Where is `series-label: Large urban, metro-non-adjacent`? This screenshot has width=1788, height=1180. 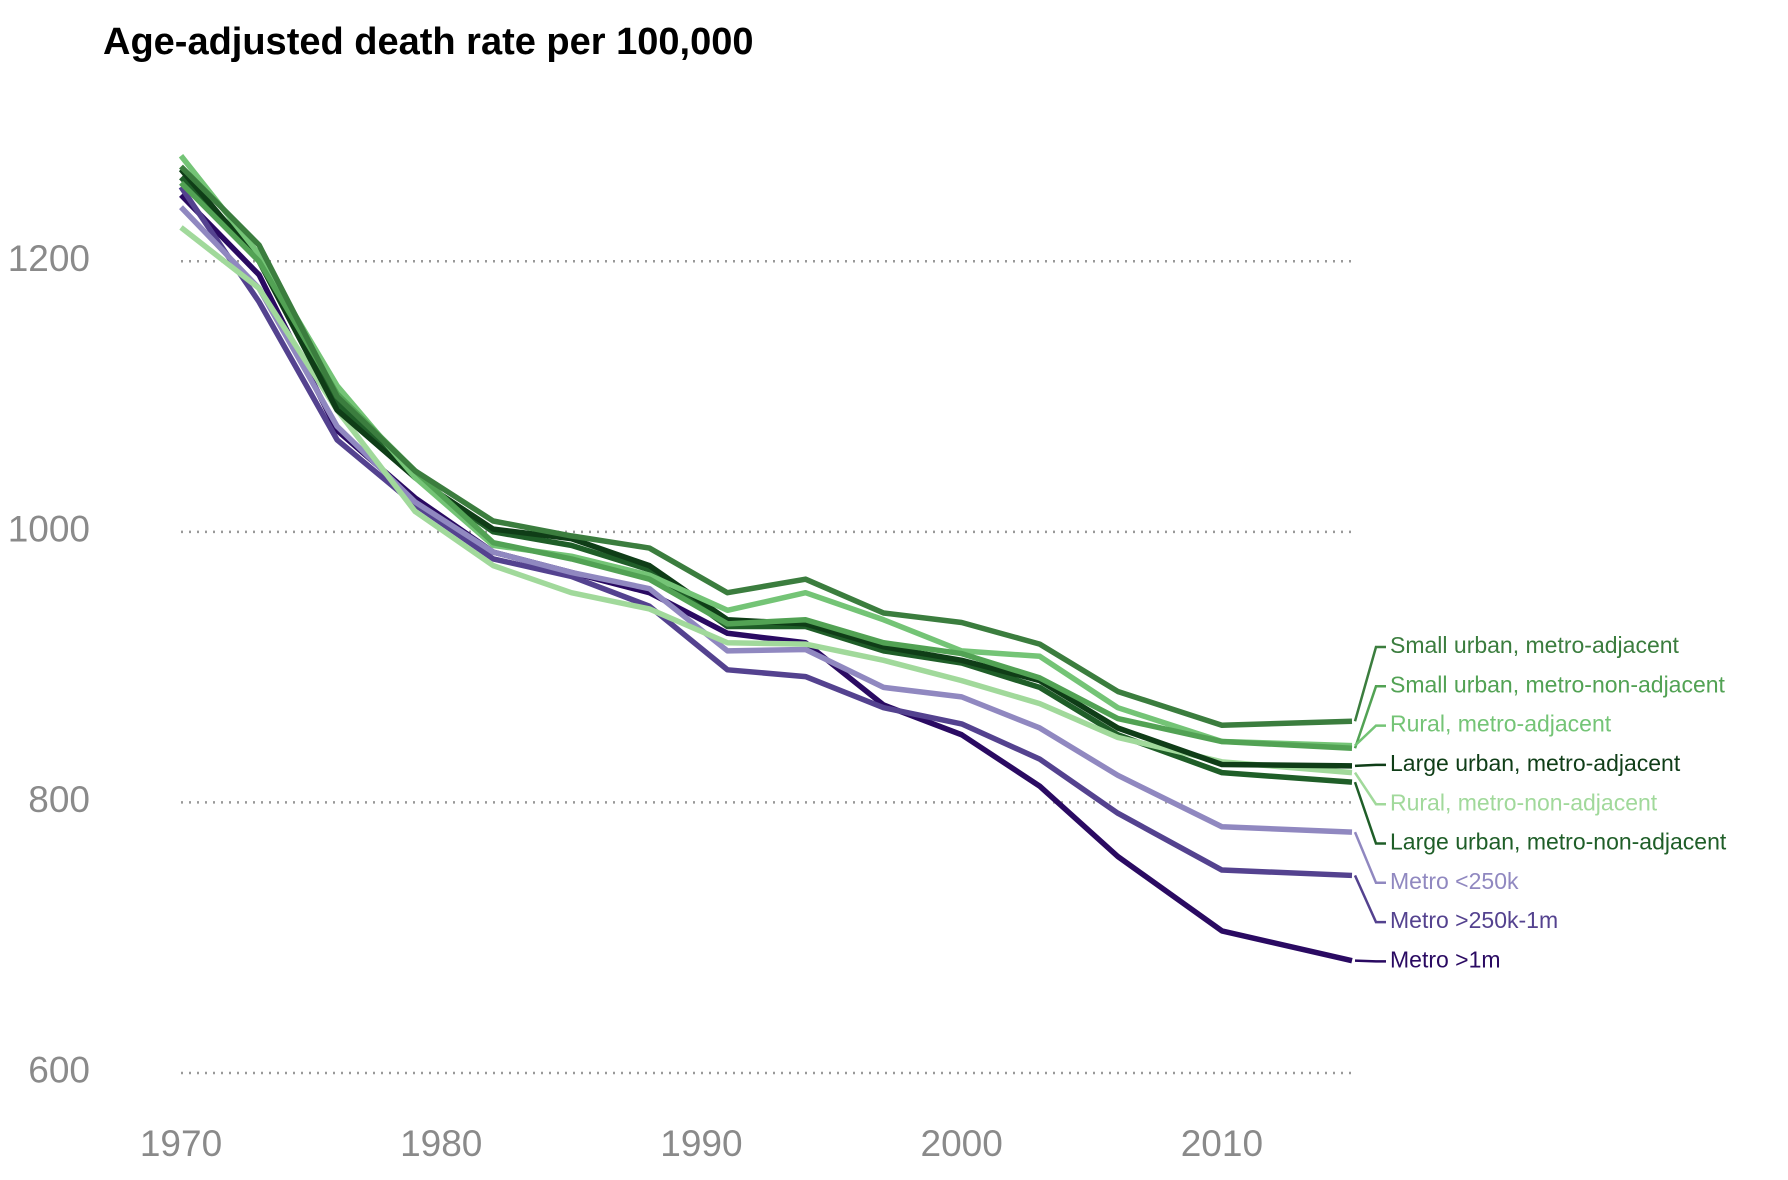
series-label: Large urban, metro-non-adjacent is located at coordinates (1558, 842).